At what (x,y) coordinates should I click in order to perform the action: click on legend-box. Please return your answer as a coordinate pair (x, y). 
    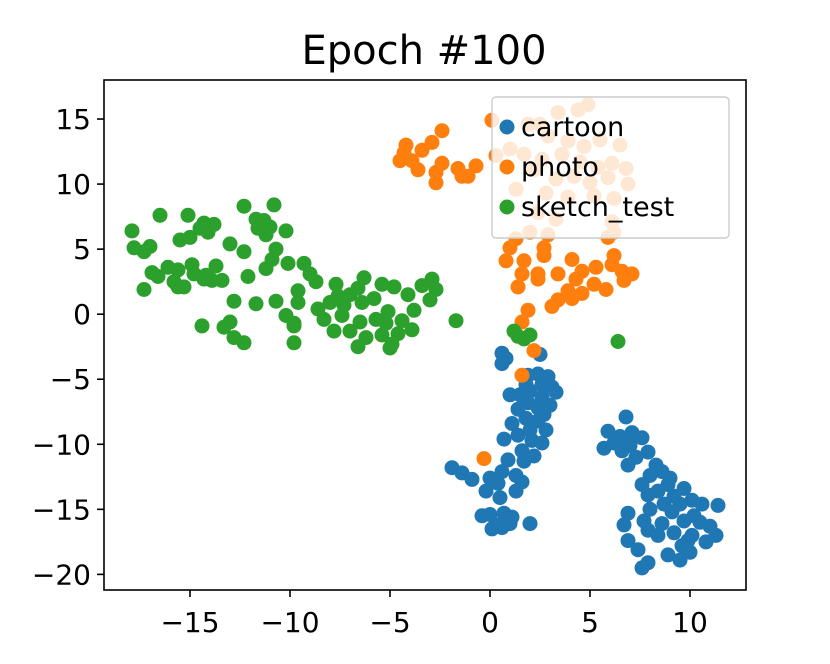
    Looking at the image, I should click on (610, 167).